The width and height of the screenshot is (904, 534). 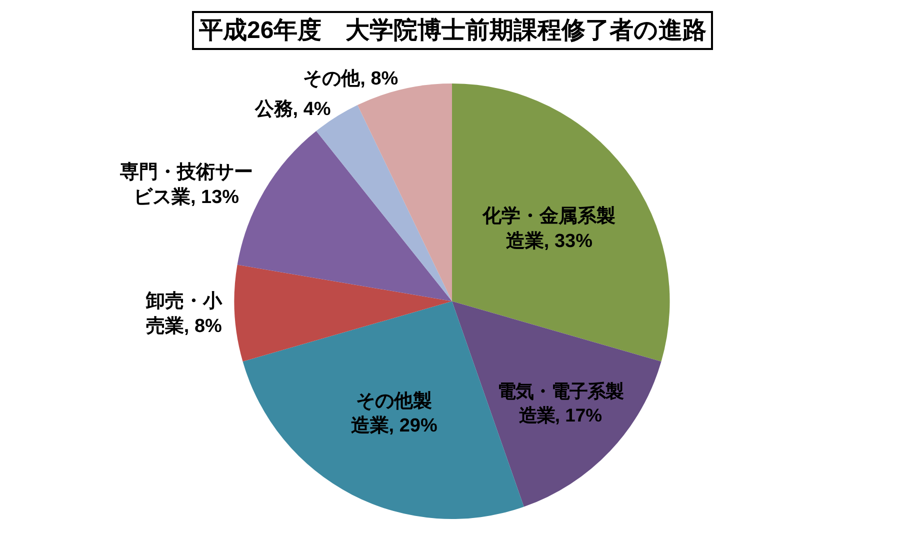 I want to click on slice-label: 化学・金属系製造業, 33%, so click(x=549, y=228).